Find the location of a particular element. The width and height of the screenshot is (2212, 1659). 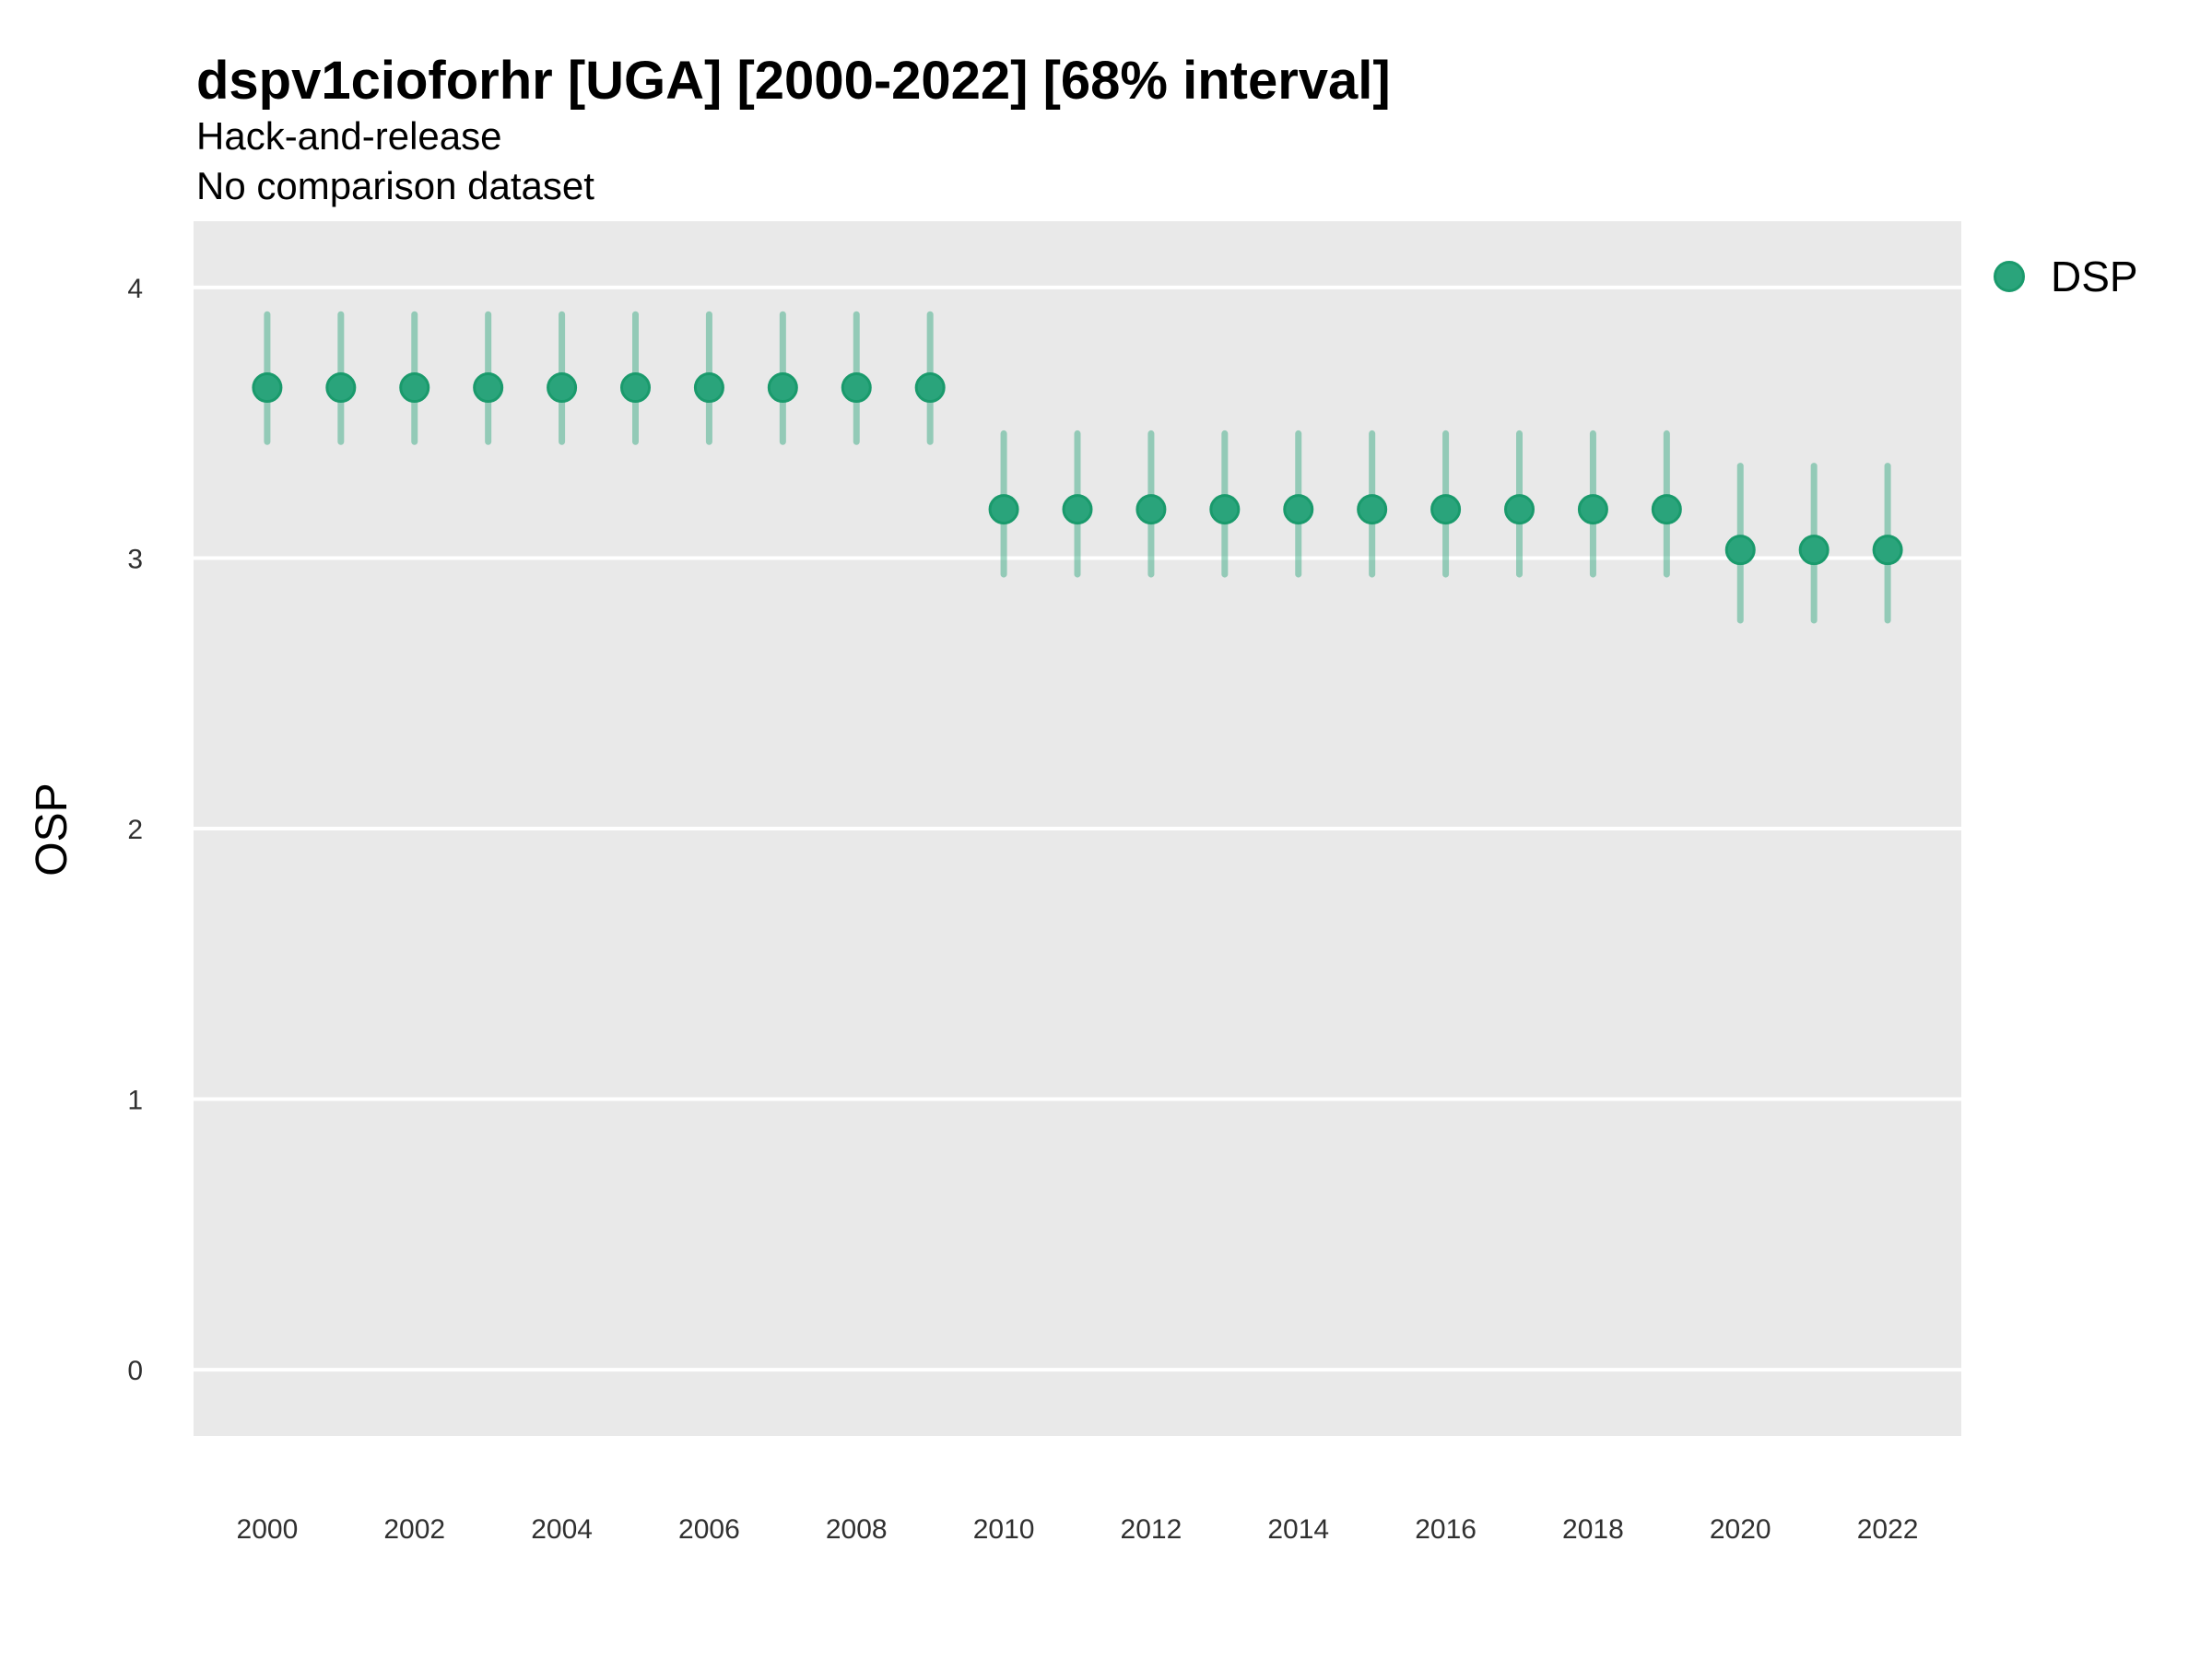

point-2009 is located at coordinates (930, 388).